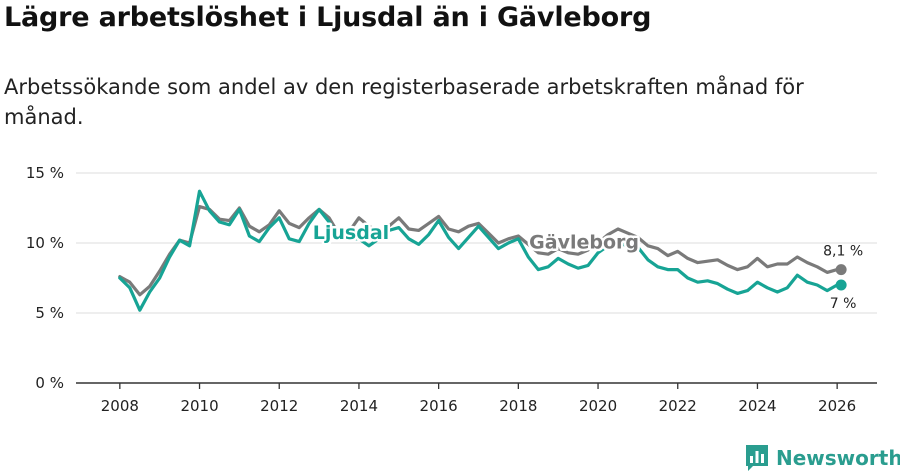 Image resolution: width=900 pixels, height=474 pixels. Describe the element at coordinates (584, 243) in the screenshot. I see `gavleborg-series-label: Gävleborg` at that location.